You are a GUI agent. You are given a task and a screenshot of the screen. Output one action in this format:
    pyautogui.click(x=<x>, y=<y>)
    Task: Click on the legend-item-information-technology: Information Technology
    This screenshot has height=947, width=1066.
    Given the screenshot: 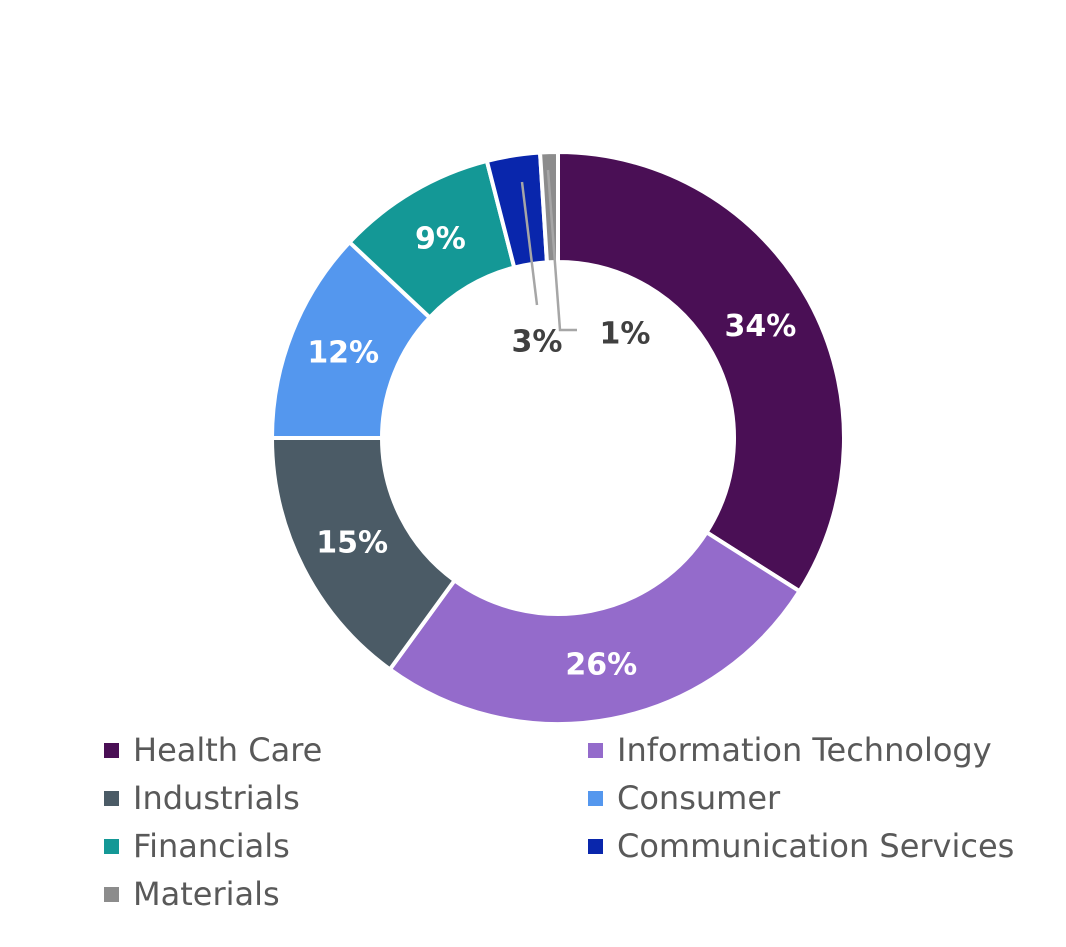 What is the action you would take?
    pyautogui.click(x=790, y=750)
    